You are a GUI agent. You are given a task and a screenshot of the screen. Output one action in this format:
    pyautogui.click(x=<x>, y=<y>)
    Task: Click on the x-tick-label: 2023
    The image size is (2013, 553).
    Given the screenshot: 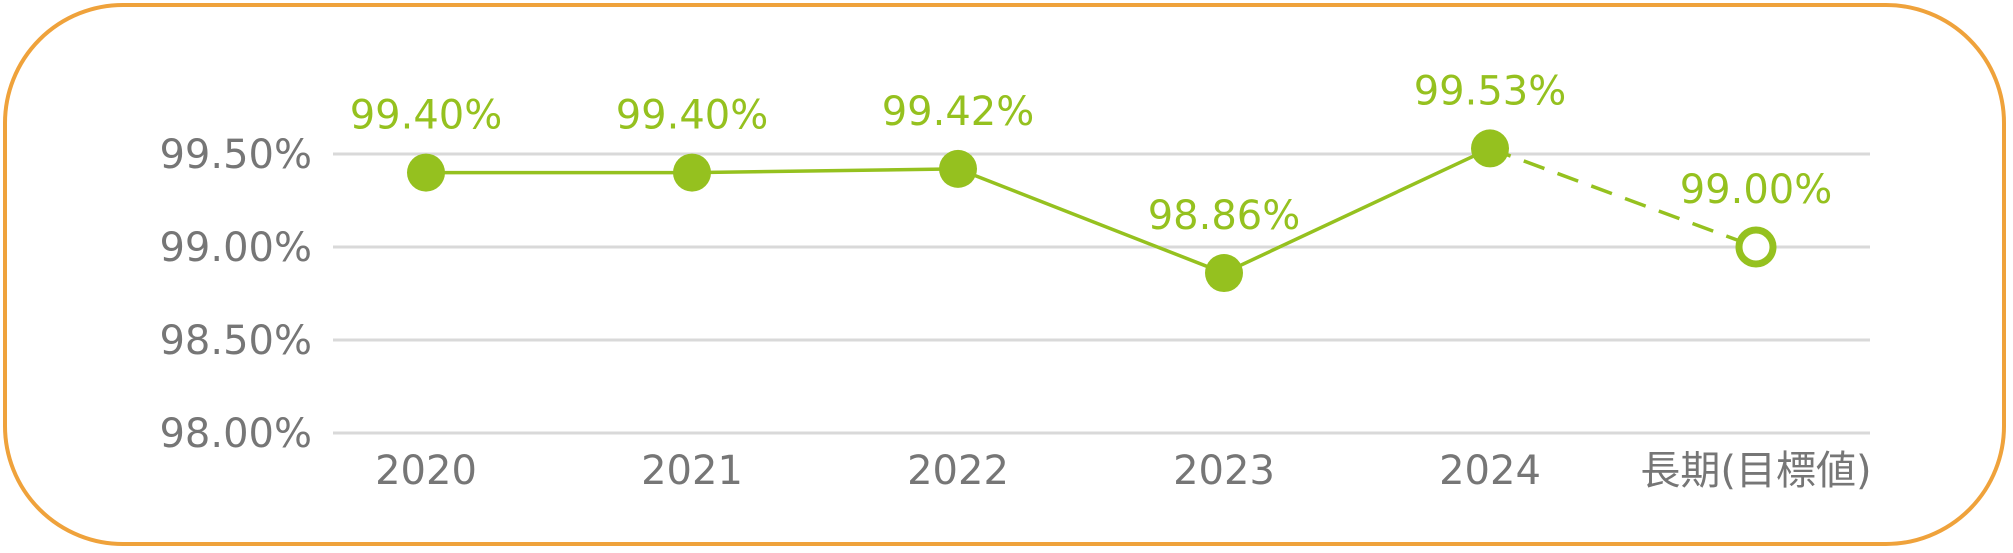 What is the action you would take?
    pyautogui.click(x=1224, y=471)
    